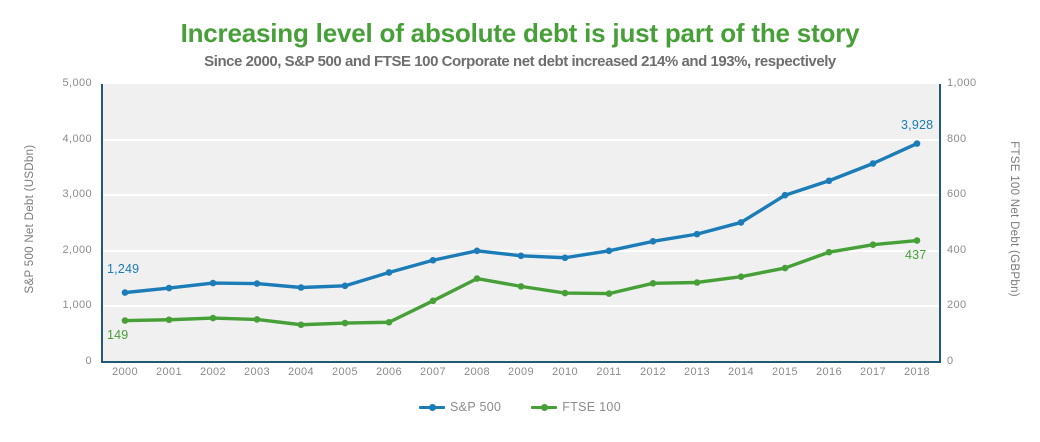 The image size is (1040, 442). I want to click on x-axis-tick-label: 2015, so click(785, 372).